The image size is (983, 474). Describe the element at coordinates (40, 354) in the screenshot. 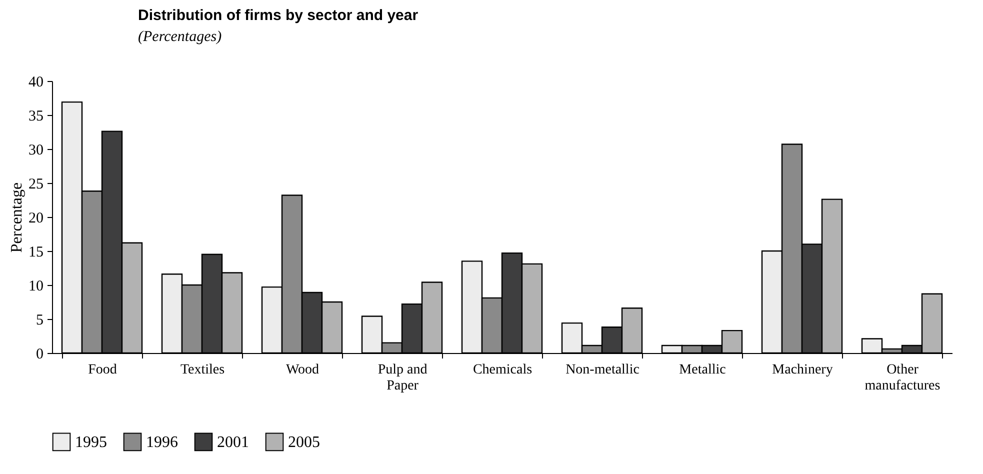

I see `y-tick-label: 0` at that location.